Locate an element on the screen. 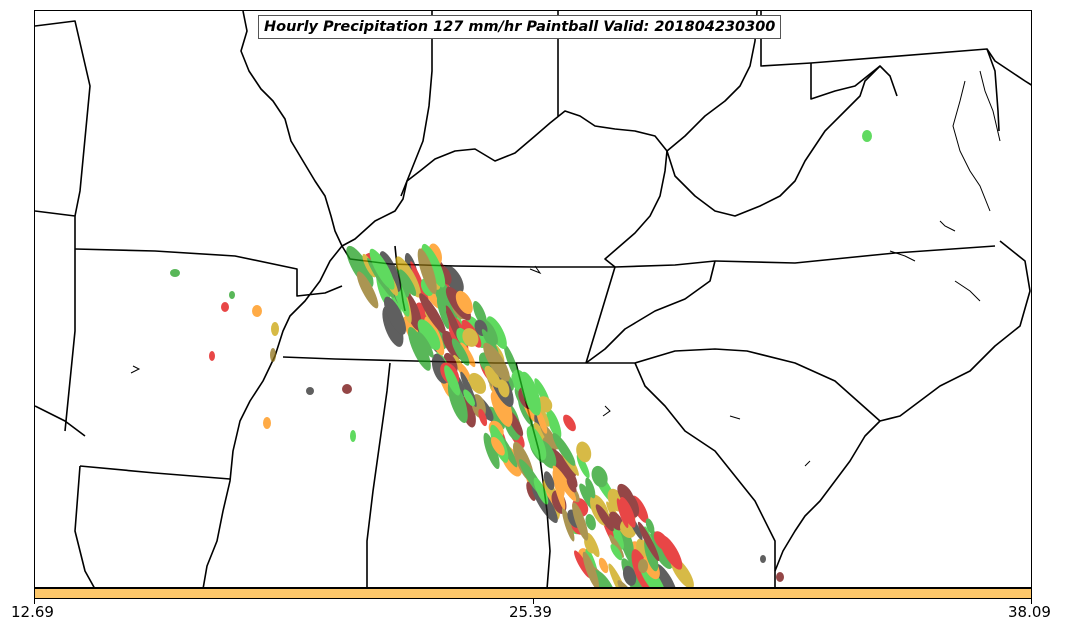  border-illinois-missouri is located at coordinates (291, 129).